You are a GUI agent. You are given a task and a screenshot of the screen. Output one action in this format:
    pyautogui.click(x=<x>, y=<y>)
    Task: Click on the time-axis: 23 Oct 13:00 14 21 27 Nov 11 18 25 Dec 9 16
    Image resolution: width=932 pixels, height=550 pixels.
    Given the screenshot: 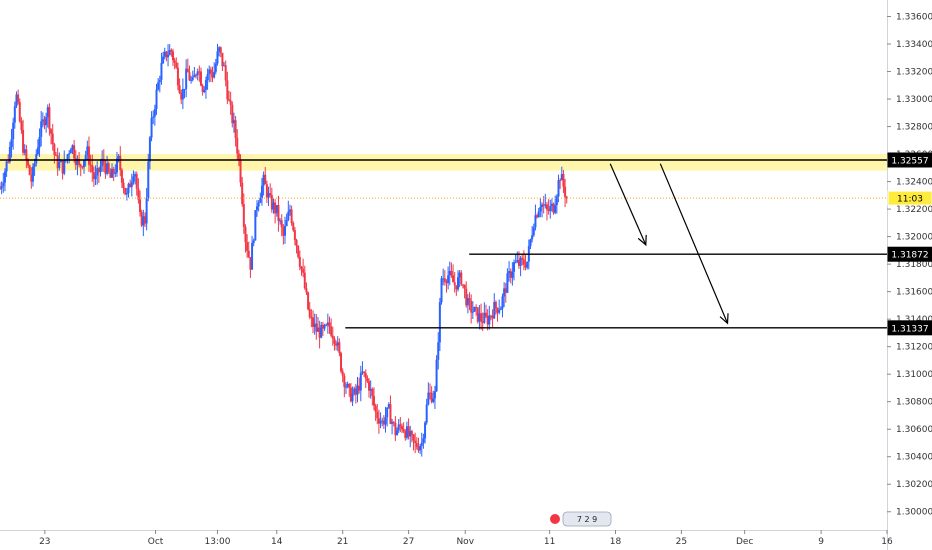 What is the action you would take?
    pyautogui.click(x=446, y=538)
    